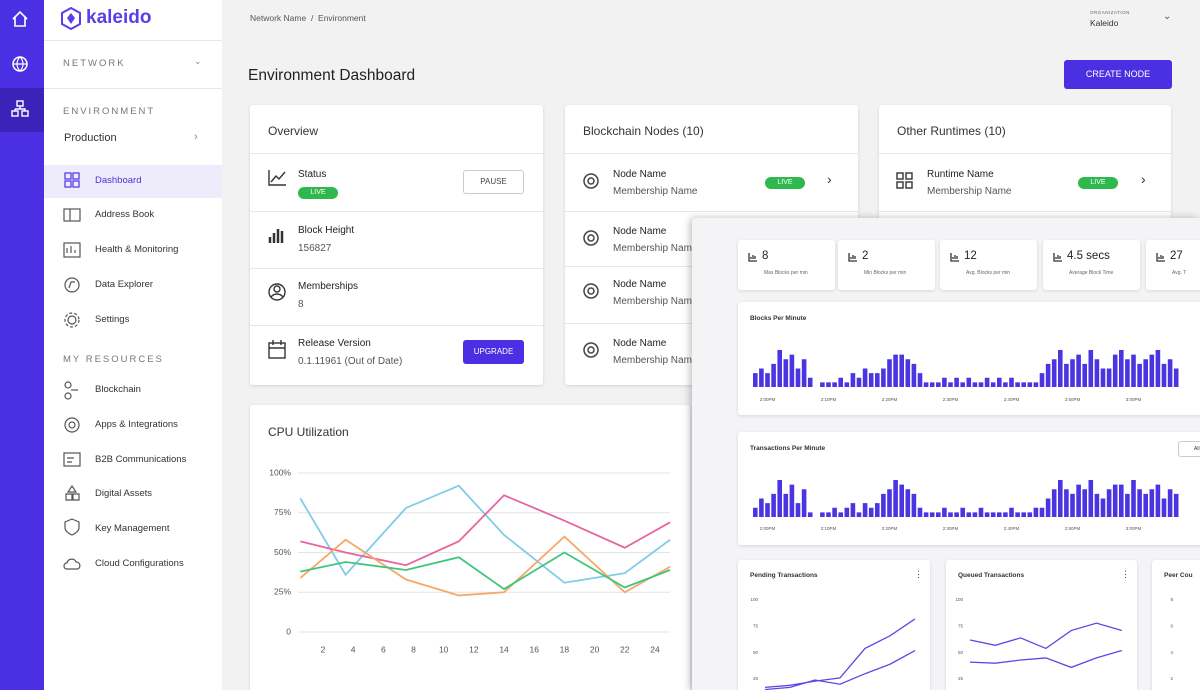 The height and width of the screenshot is (690, 1200). What do you see at coordinates (124, 493) in the screenshot?
I see `nav-item: Digital Assets` at bounding box center [124, 493].